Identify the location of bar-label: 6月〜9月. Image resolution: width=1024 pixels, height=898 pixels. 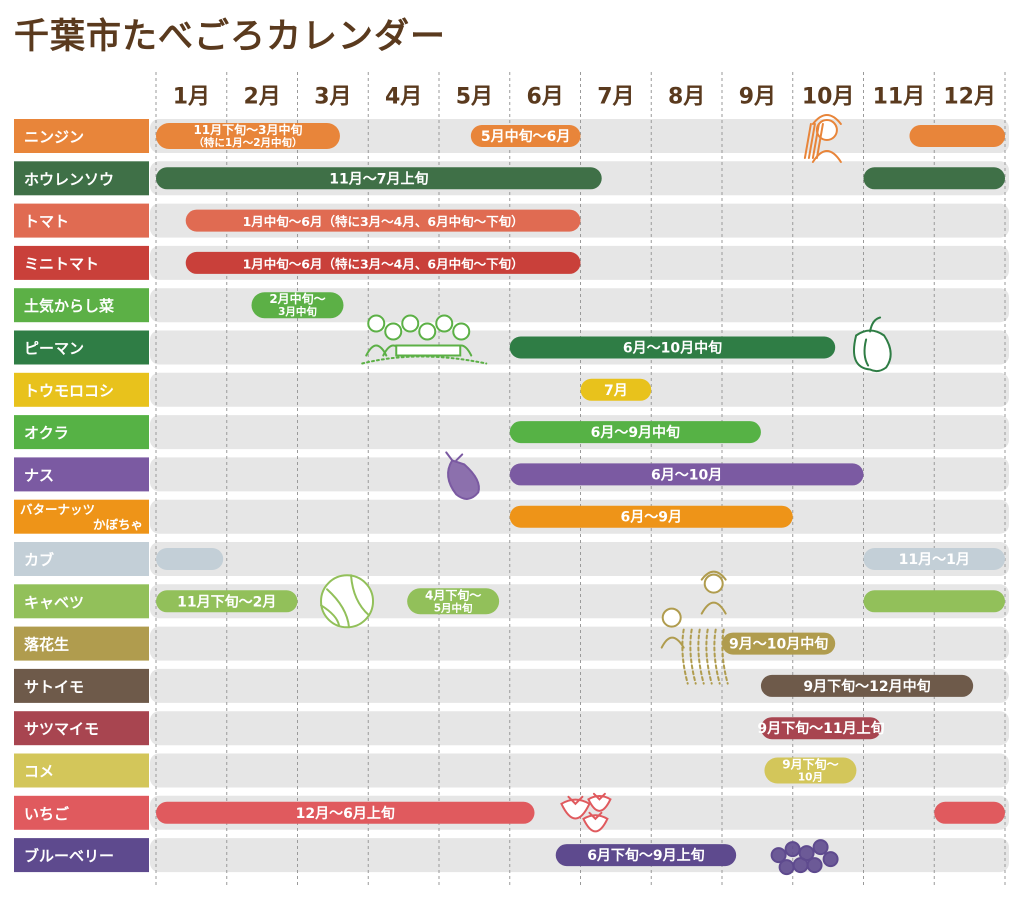
(651, 518).